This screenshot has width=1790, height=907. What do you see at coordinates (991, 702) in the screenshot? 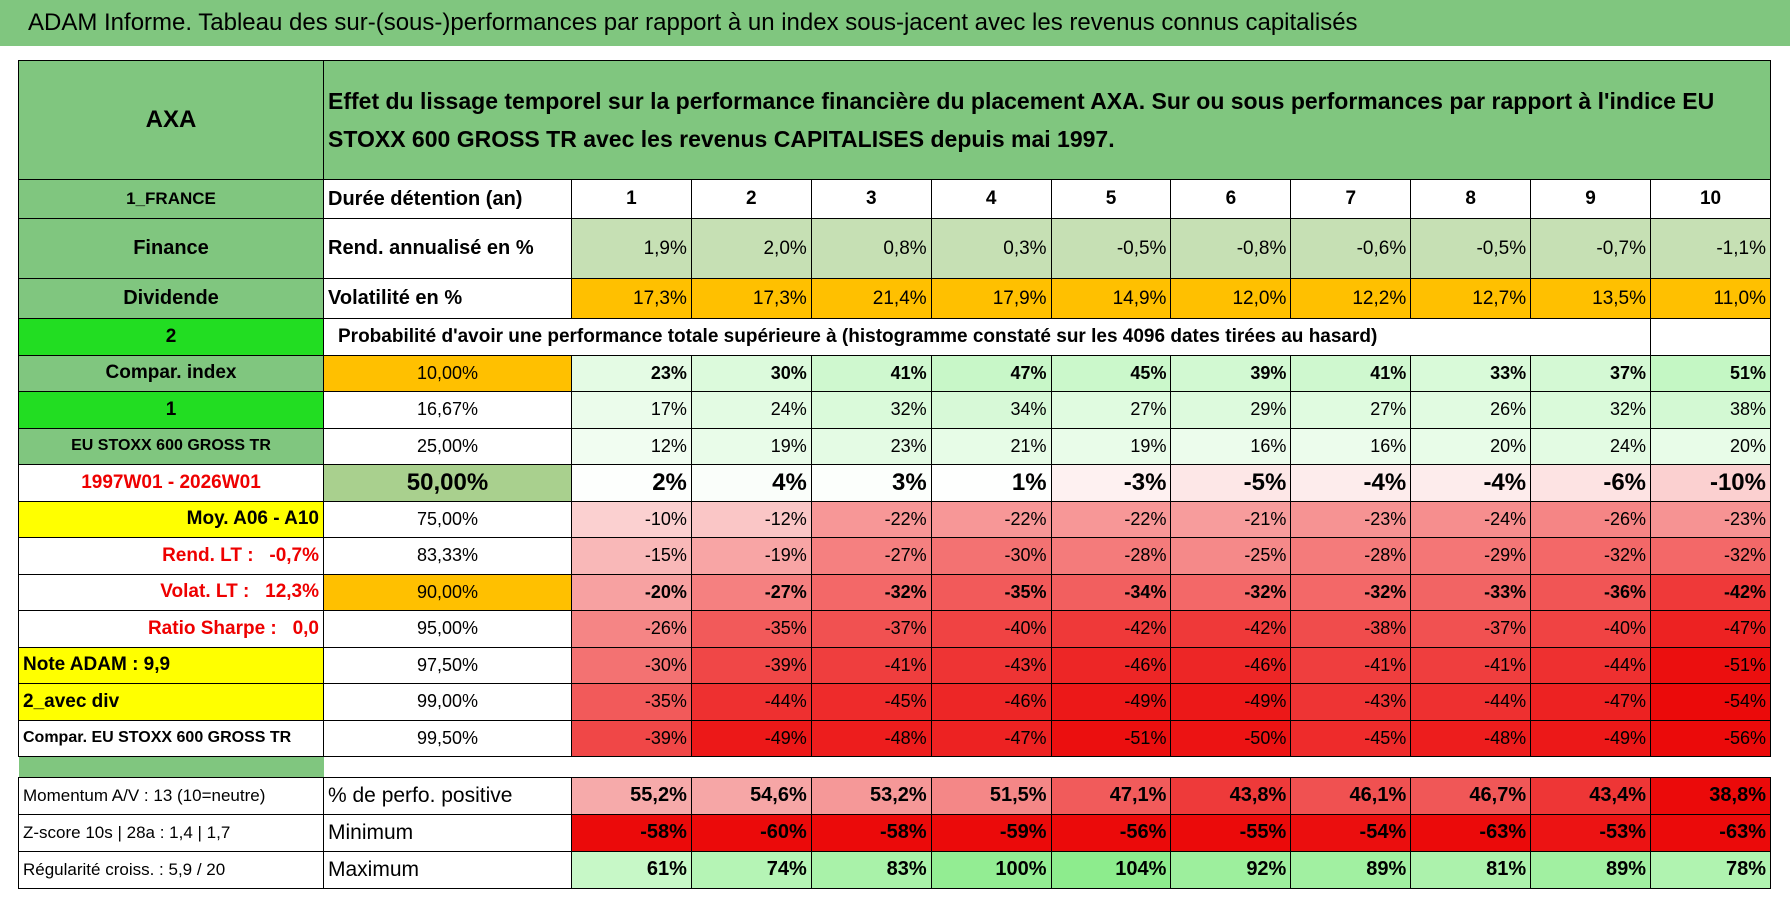
I see `probability-cell: -46%` at bounding box center [991, 702].